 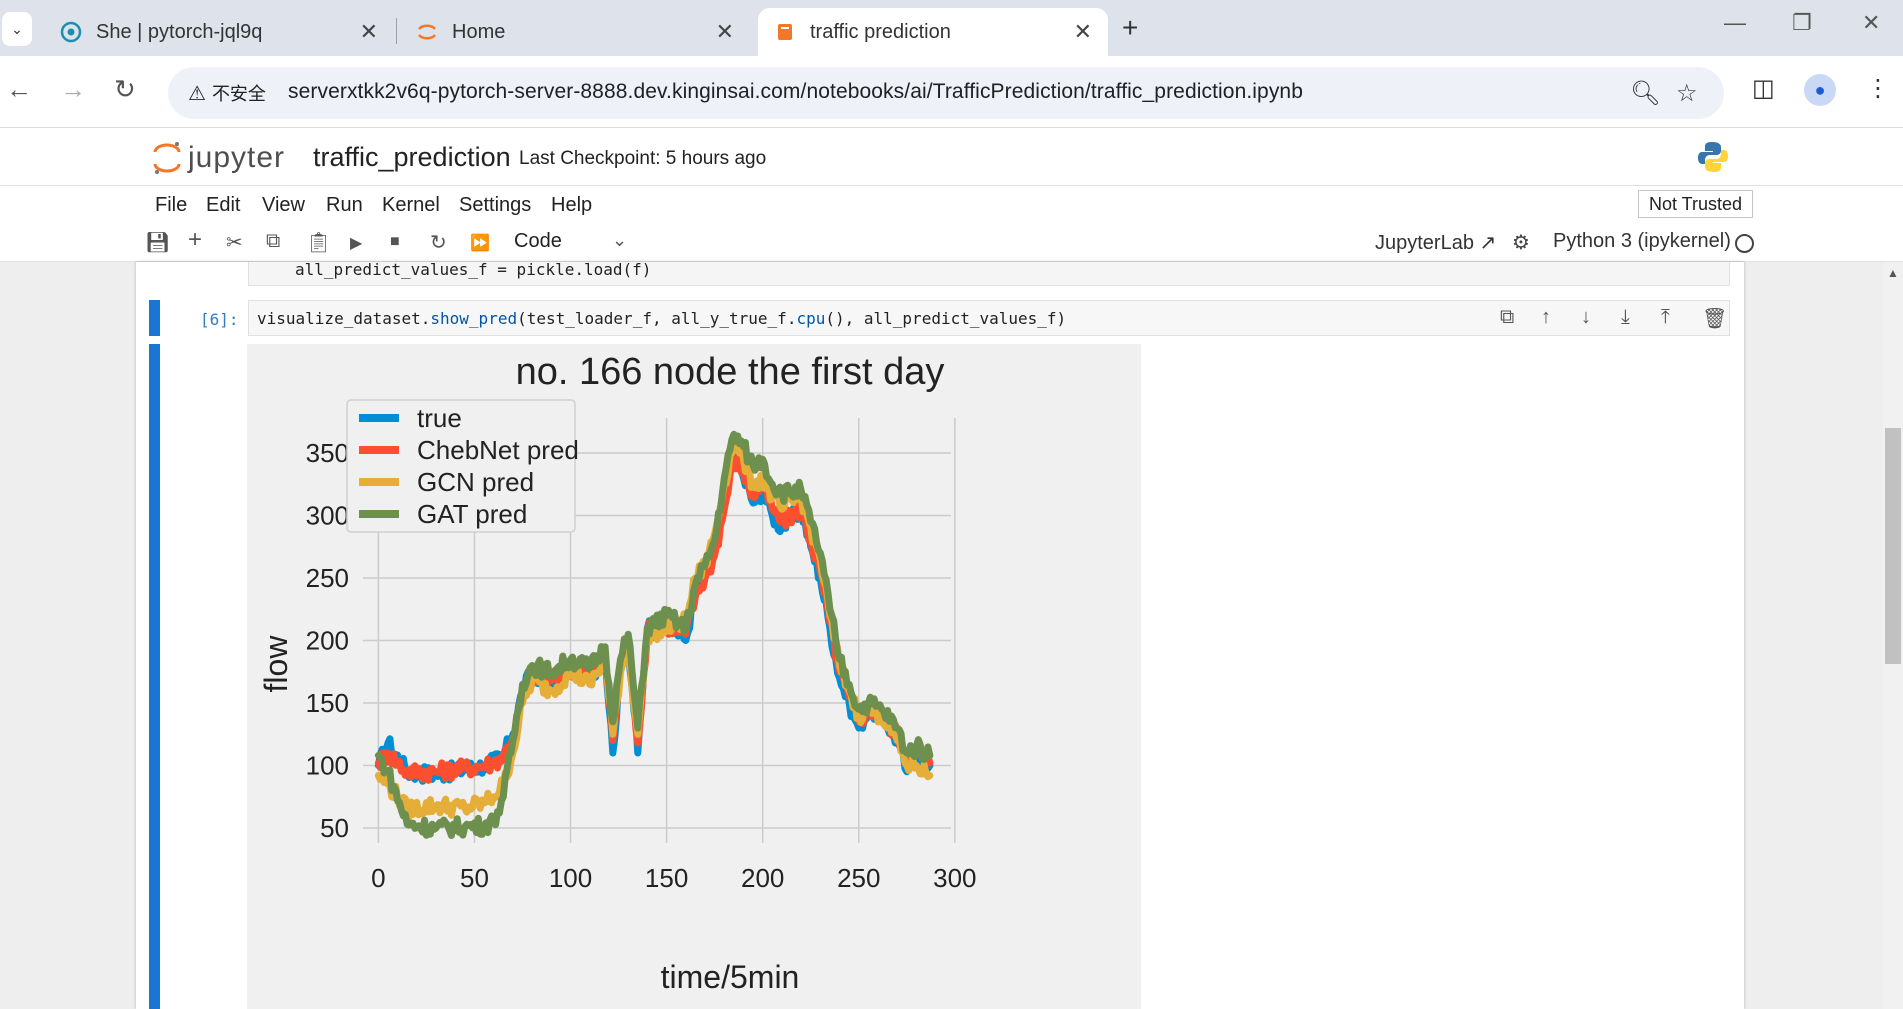 I want to click on vertical-scrollbar: ▲, so click(x=1893, y=635).